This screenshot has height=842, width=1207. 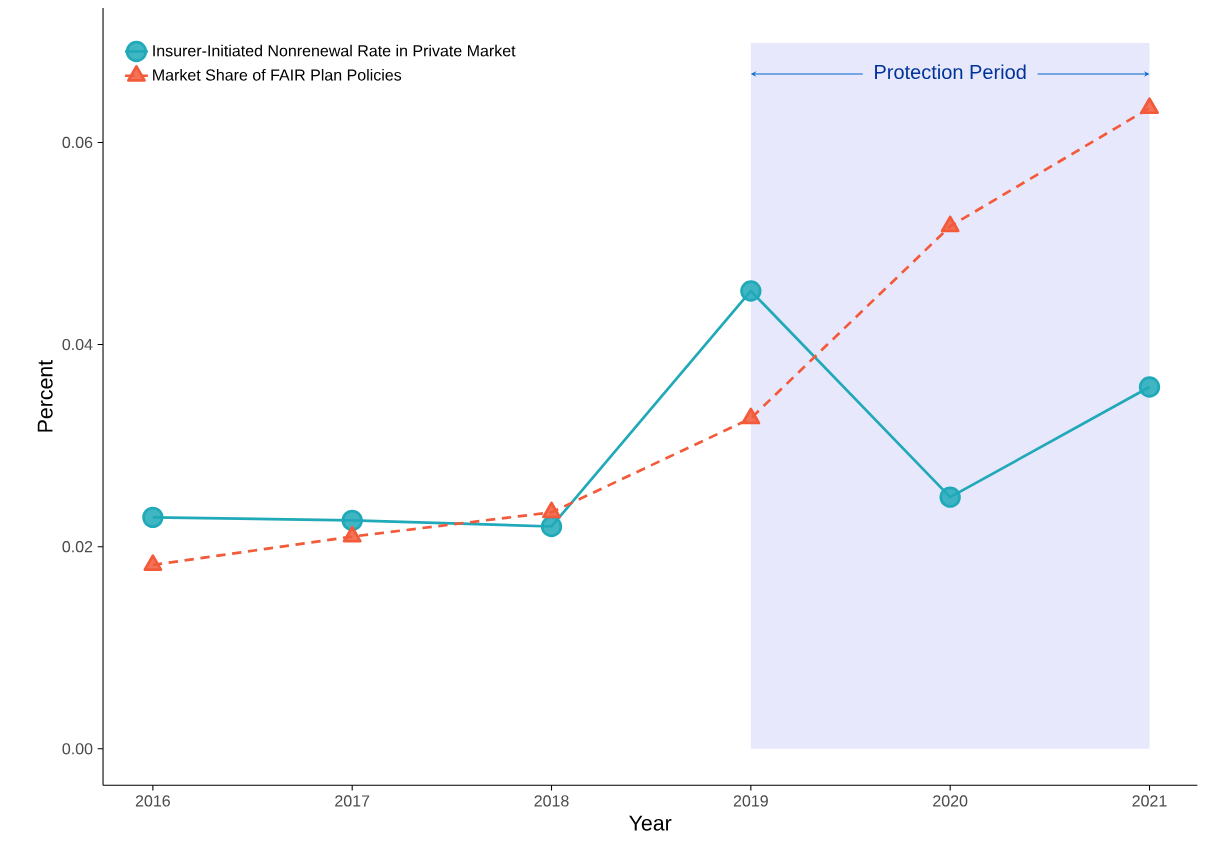 What do you see at coordinates (152, 801) in the screenshot?
I see `x-tick-label: 2016` at bounding box center [152, 801].